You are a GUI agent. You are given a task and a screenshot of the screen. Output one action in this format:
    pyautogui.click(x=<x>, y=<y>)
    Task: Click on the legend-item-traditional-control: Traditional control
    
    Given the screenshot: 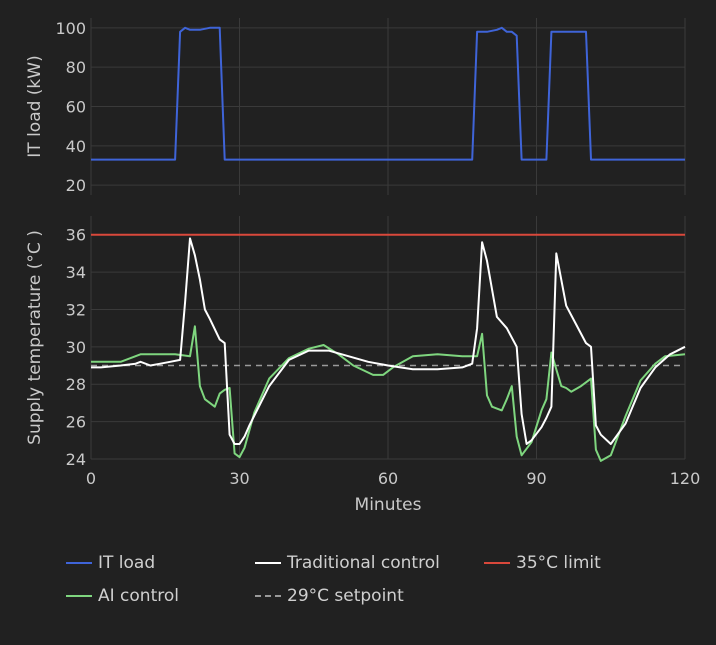 What is the action you would take?
    pyautogui.click(x=347, y=563)
    